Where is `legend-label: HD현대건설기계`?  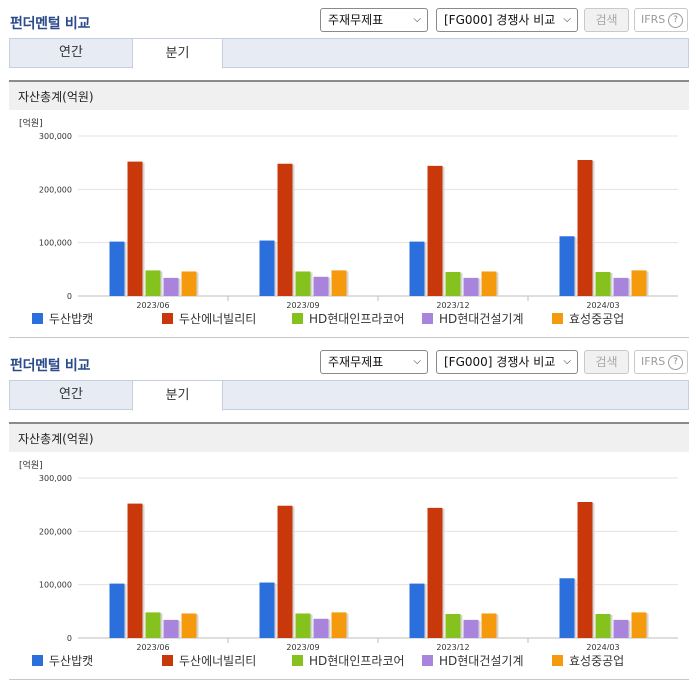
legend-label: HD현대건설기계 is located at coordinates (481, 319).